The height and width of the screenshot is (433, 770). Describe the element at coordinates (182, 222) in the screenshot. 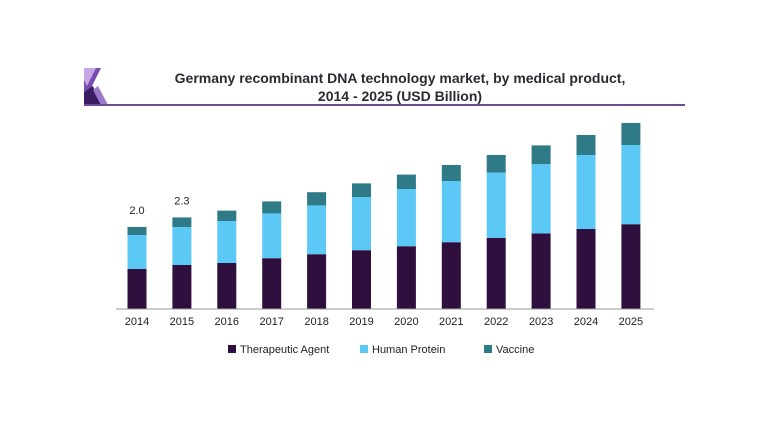

I see `bar-vaccine-2015` at that location.